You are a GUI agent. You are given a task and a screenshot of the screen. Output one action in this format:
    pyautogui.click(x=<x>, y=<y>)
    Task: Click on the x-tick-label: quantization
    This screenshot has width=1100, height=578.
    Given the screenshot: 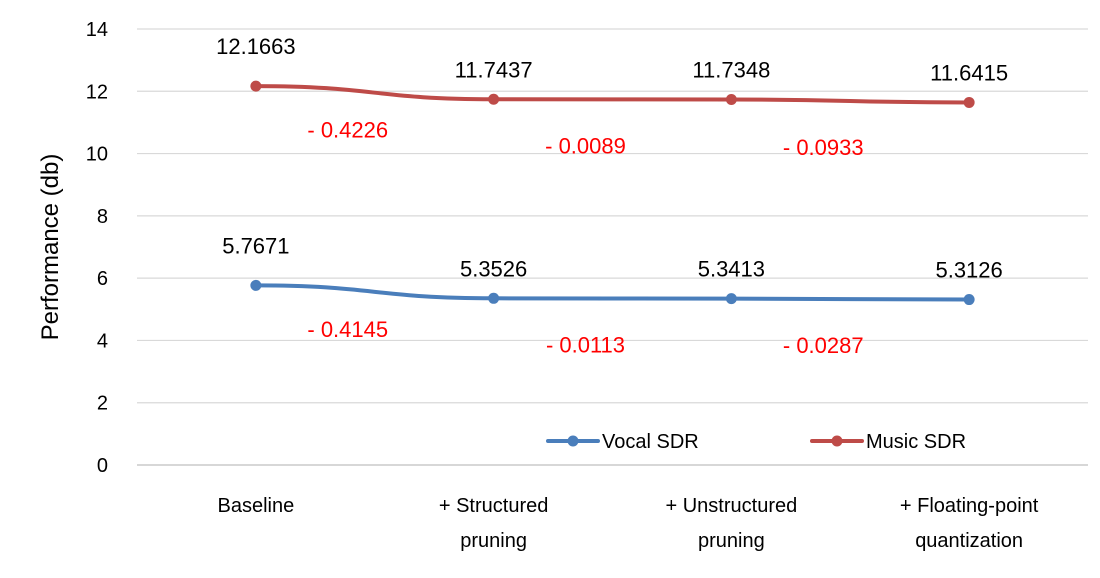 What is the action you would take?
    pyautogui.click(x=969, y=541)
    